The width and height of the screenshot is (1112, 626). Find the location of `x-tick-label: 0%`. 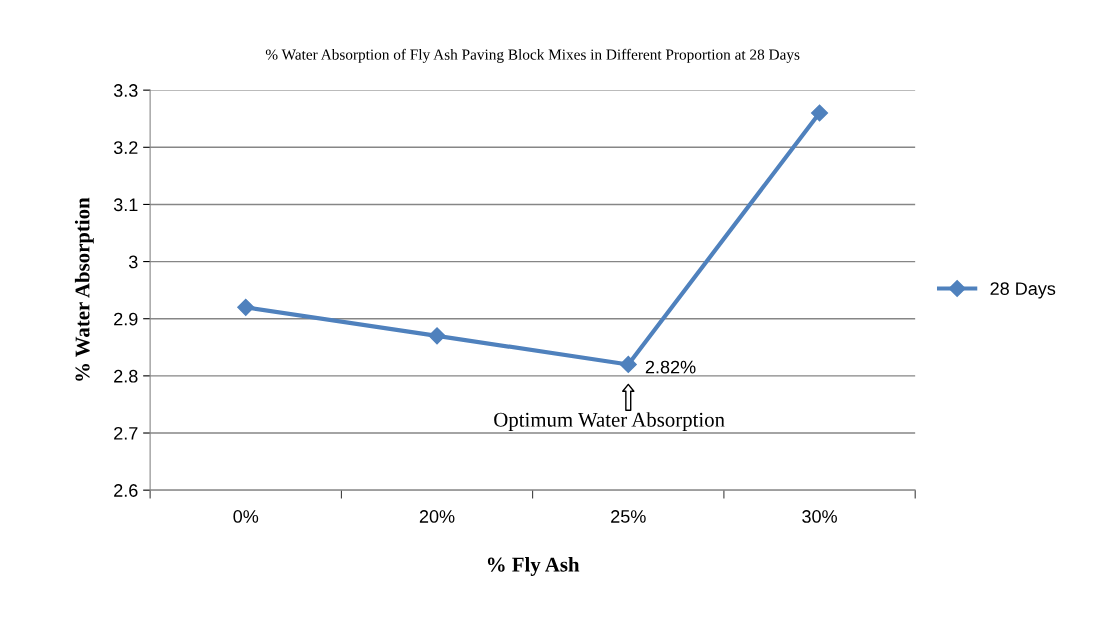

x-tick-label: 0% is located at coordinates (246, 516).